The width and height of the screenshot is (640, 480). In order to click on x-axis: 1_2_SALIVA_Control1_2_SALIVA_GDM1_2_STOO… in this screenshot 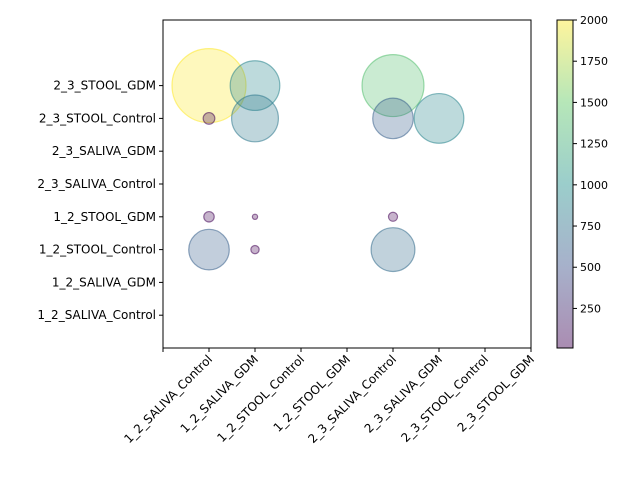, I will do `click(329, 397)`.